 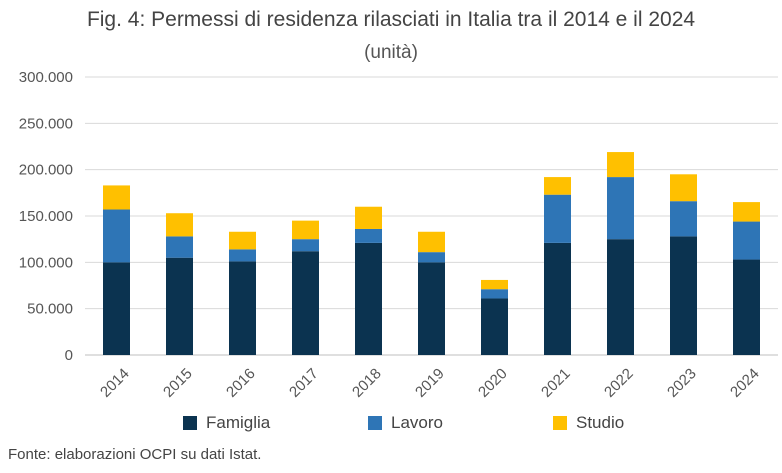 I want to click on legend-item-lavoro: Lavoro, so click(x=405, y=423).